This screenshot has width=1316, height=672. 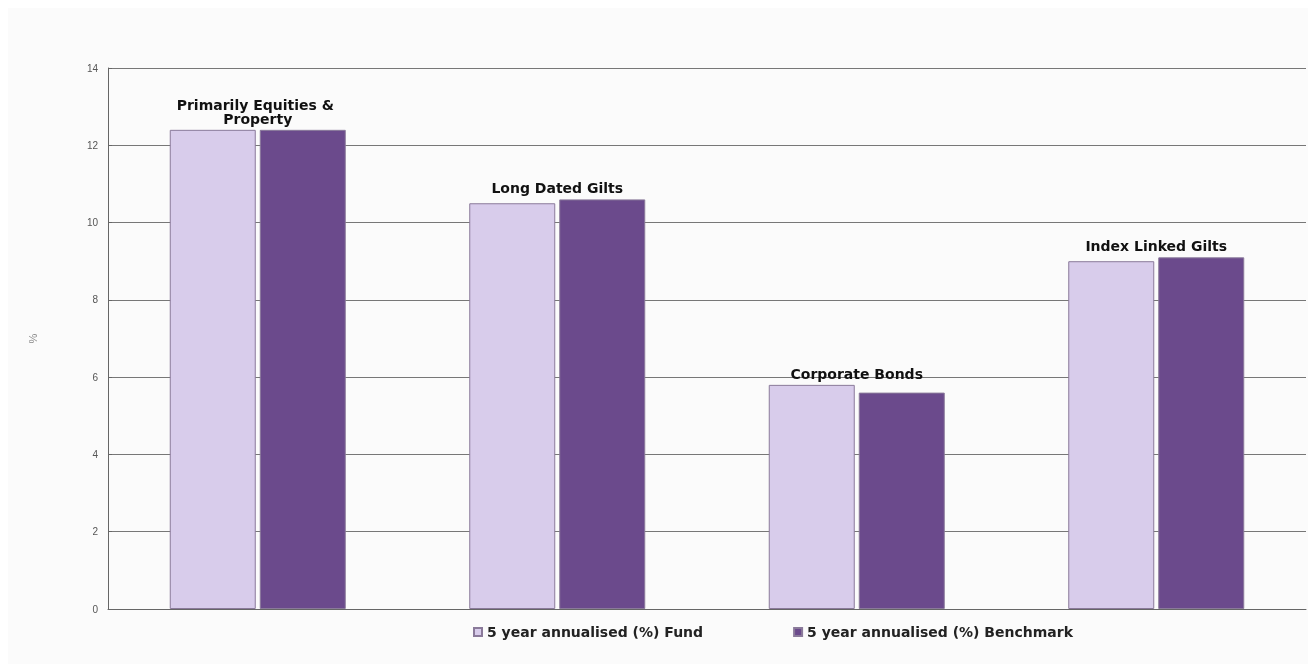 What do you see at coordinates (95, 609) in the screenshot?
I see `y-tick-label: 0` at bounding box center [95, 609].